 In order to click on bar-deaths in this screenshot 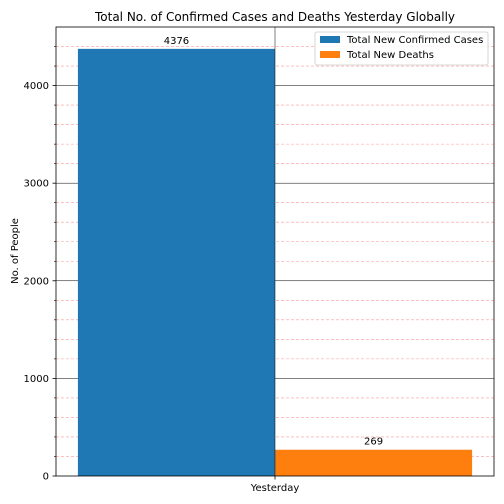, I will do `click(374, 462)`.